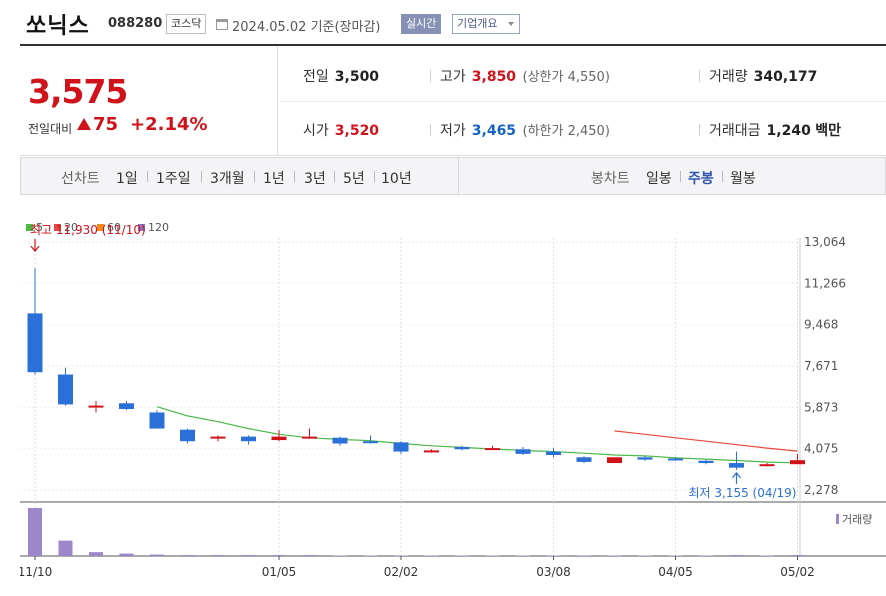  Describe the element at coordinates (736, 475) in the screenshot. I see `min-annotation-arrowhead` at that location.